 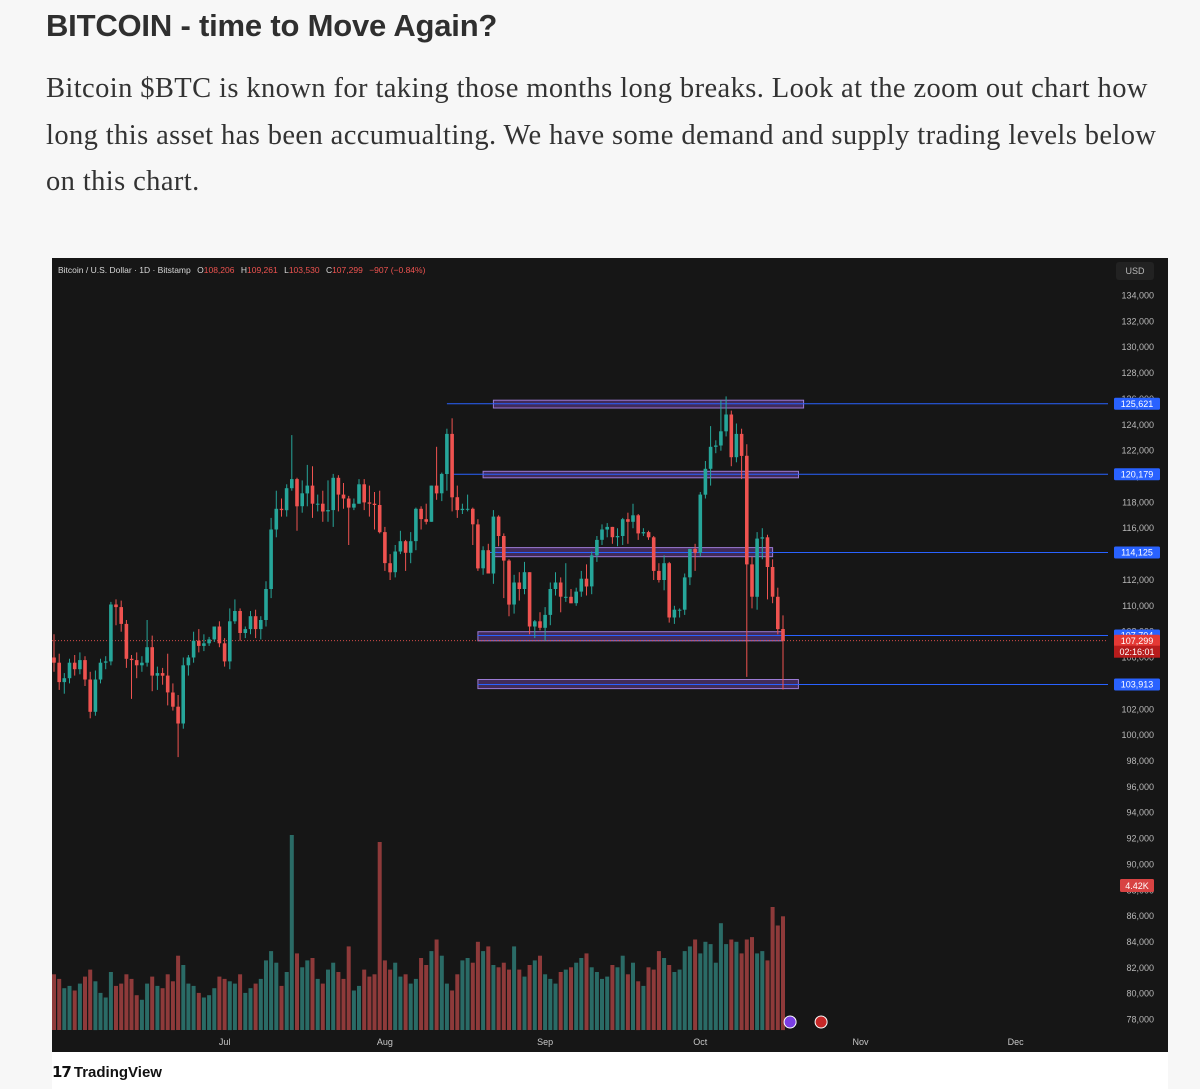 I want to click on tradingview-logo: 17 TradingView, so click(x=107, y=1072).